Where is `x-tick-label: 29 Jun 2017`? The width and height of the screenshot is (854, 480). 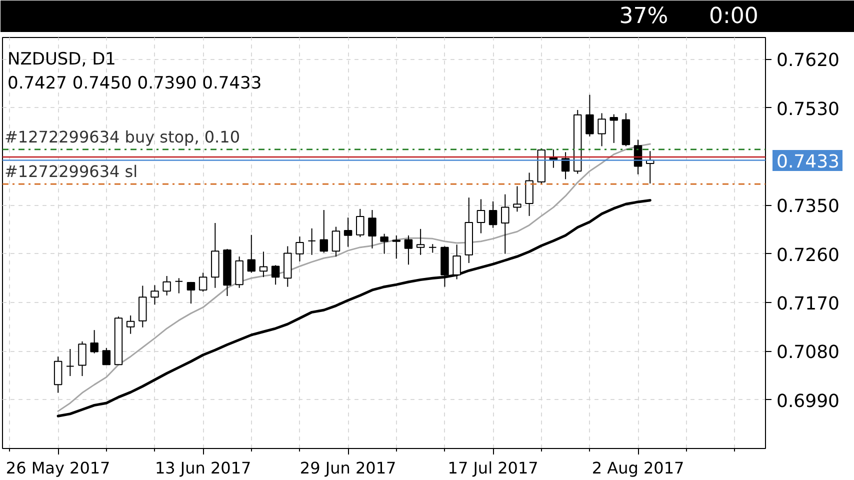
x-tick-label: 29 Jun 2017 is located at coordinates (348, 468).